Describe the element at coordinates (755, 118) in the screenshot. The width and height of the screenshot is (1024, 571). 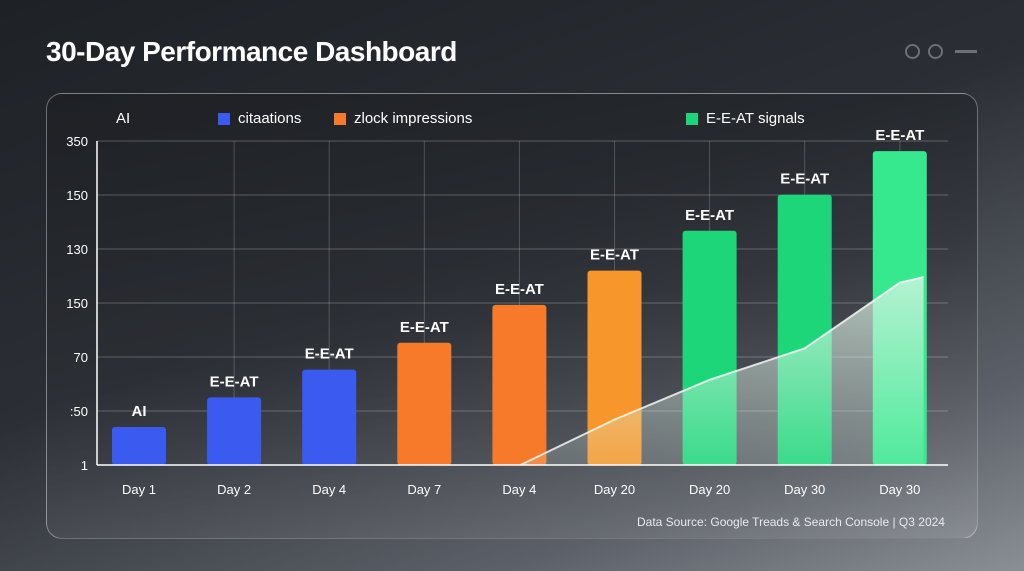
I see `legend-label: E-E-AT signals` at that location.